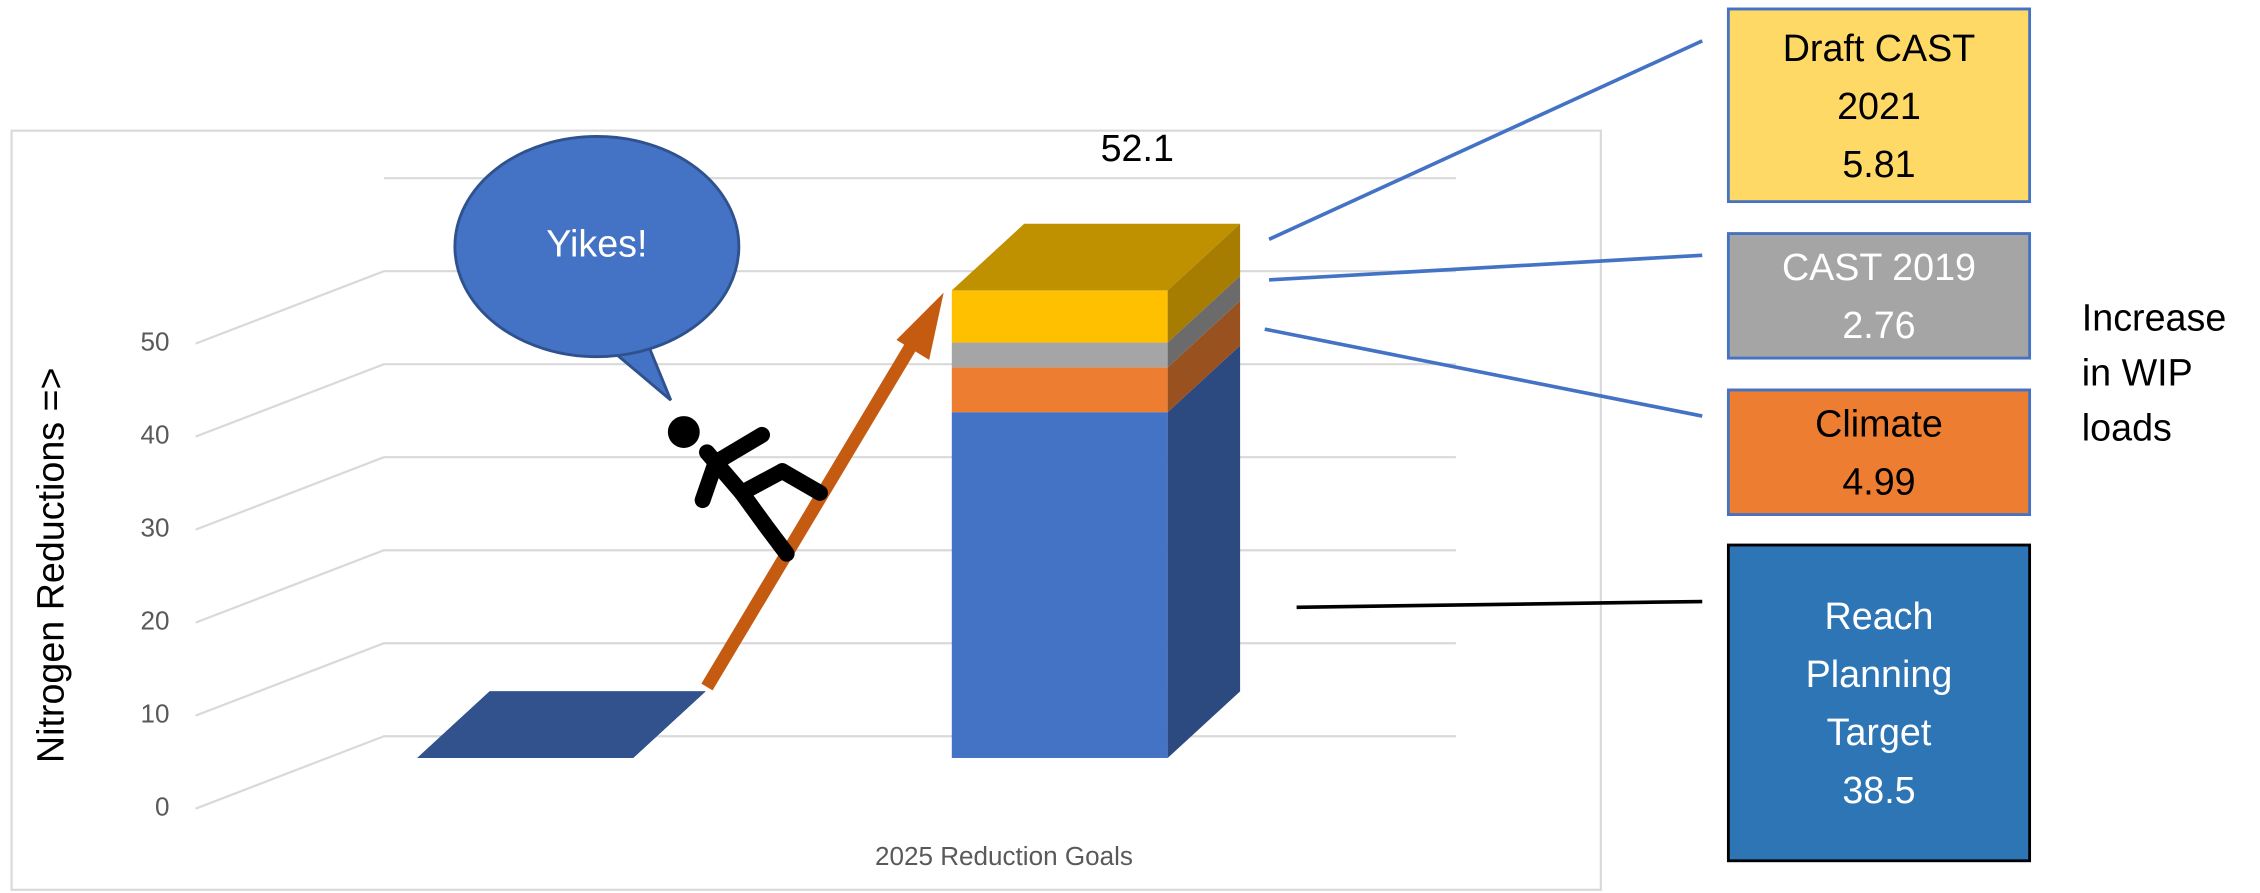 Image resolution: width=2260 pixels, height=893 pixels. What do you see at coordinates (1879, 325) in the screenshot?
I see `legend-value: 2.76` at bounding box center [1879, 325].